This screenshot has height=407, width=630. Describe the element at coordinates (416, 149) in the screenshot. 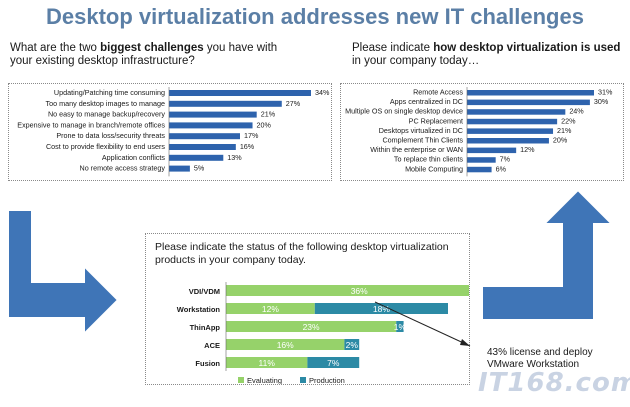

I see `usage-category-label: Within the enterprise or WAN` at that location.